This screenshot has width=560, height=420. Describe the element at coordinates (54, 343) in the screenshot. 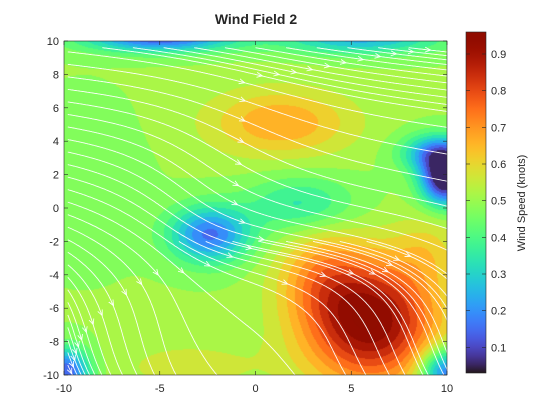

I see `y-tick-label: -8` at that location.